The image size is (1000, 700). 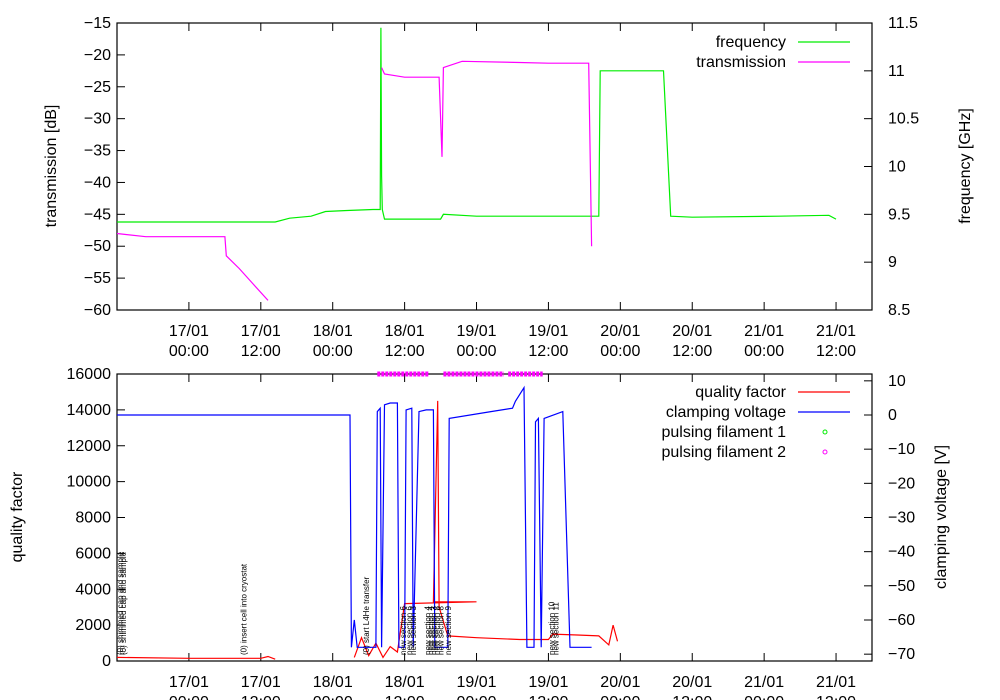 What do you see at coordinates (941, 517) in the screenshot?
I see `y2-axis-label: clamping voltage [V]` at bounding box center [941, 517].